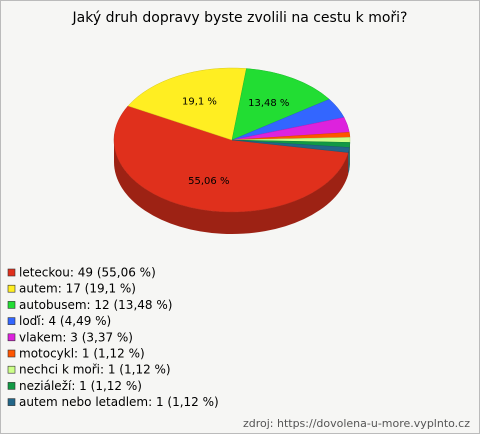  I want to click on legend-label: loďí: 4 (4,49 %), so click(65, 321).